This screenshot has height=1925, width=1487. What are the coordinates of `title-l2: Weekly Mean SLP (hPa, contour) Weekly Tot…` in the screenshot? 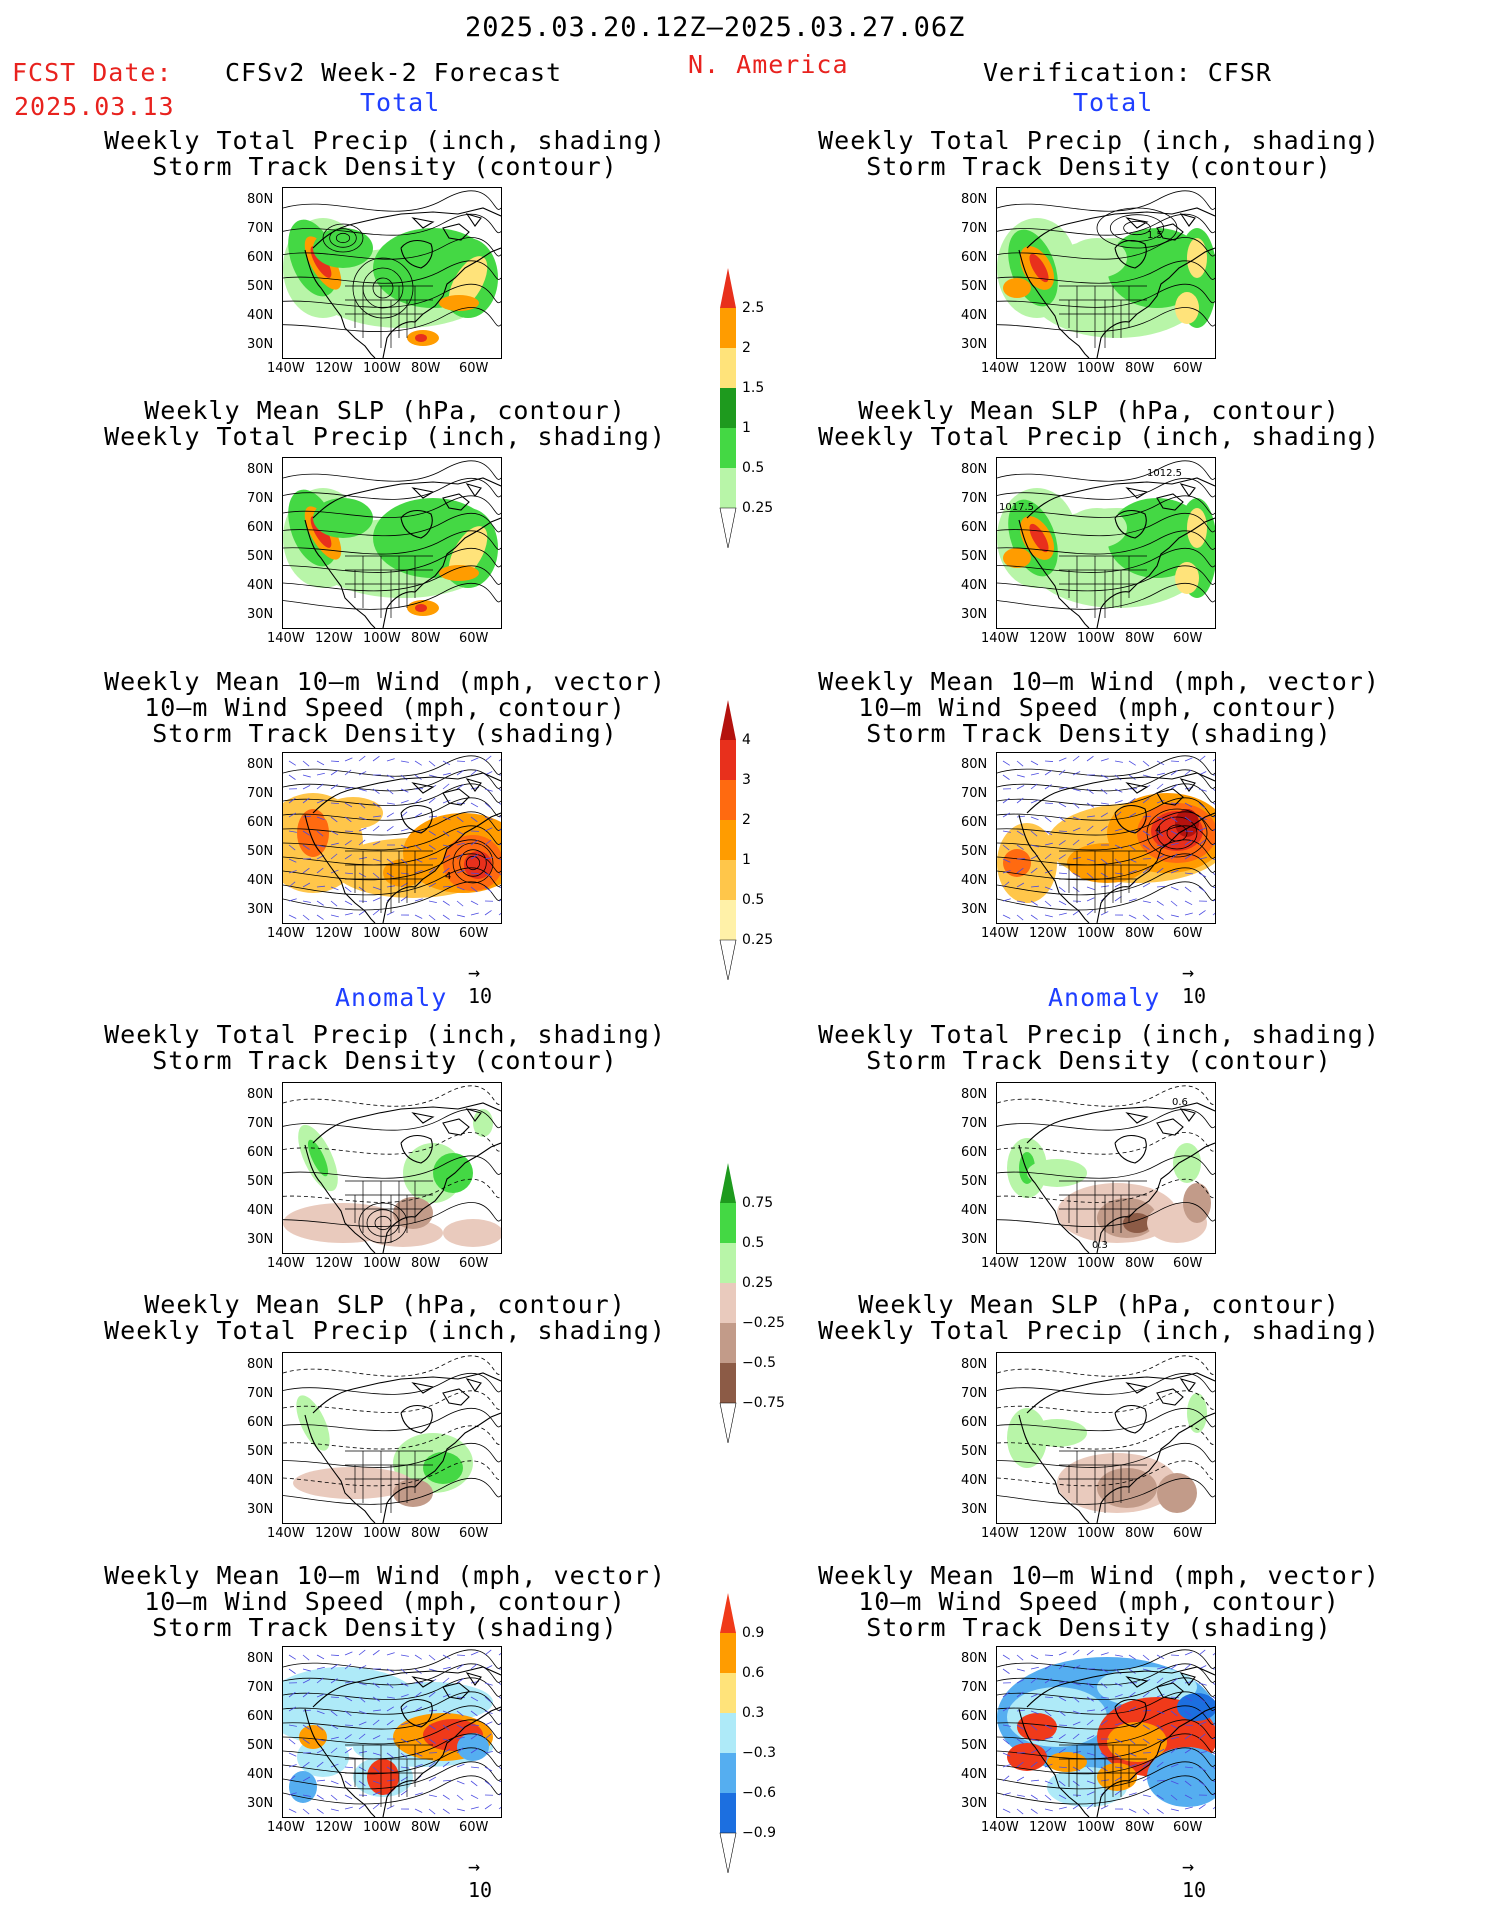 It's located at (385, 423).